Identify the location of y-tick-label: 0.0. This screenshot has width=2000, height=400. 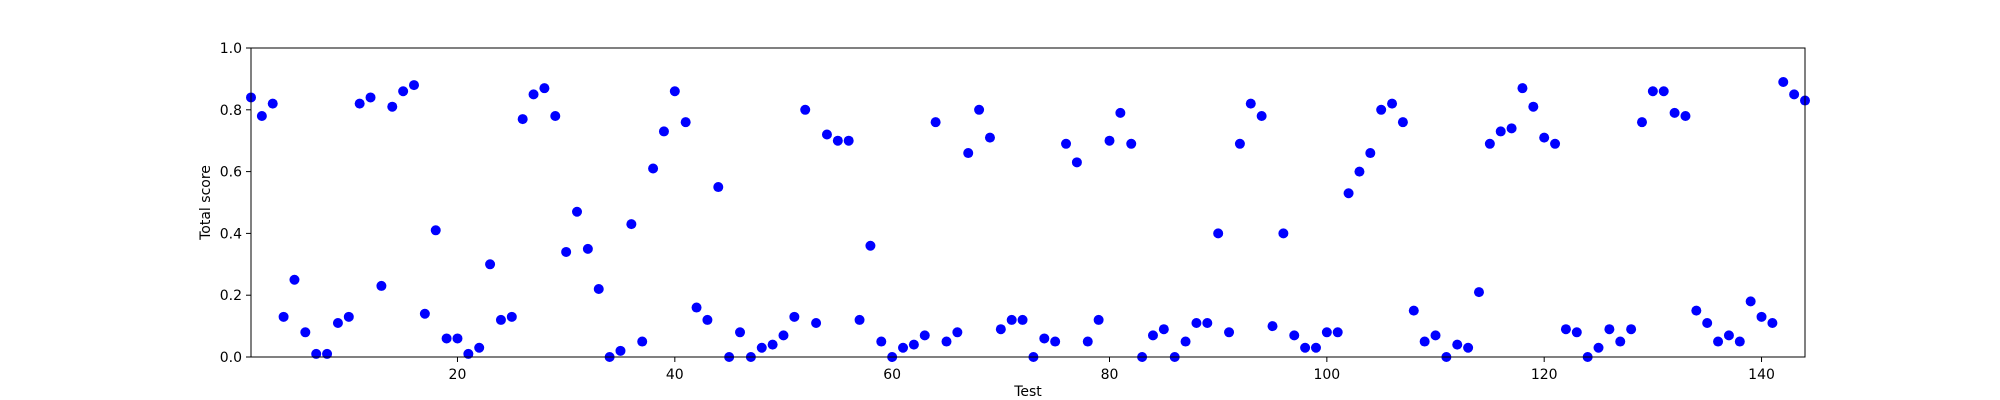
(231, 358).